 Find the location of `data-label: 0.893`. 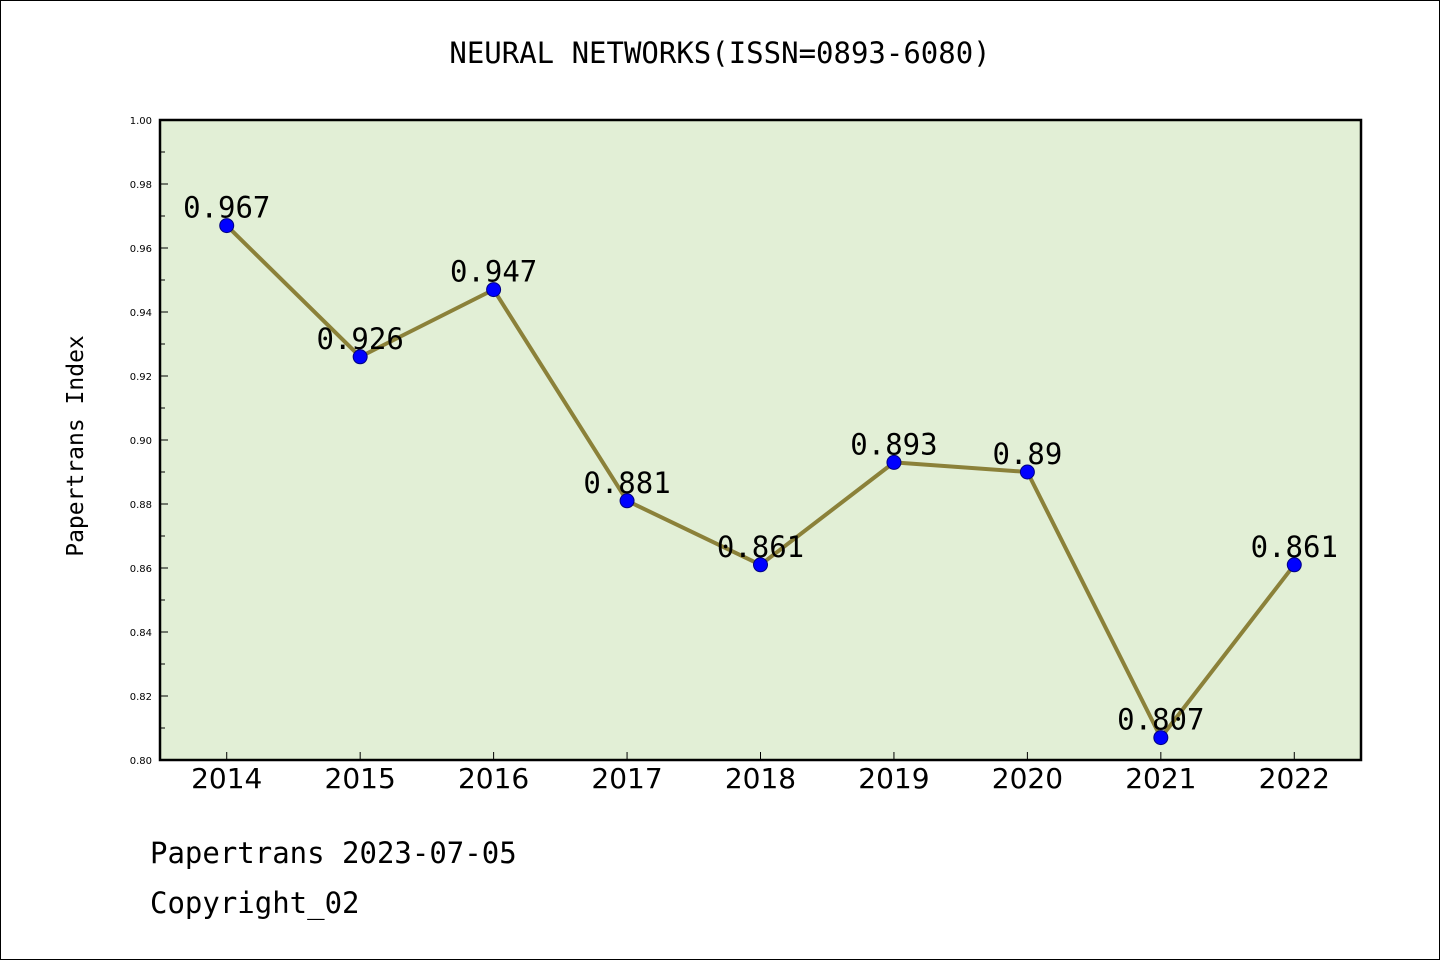

data-label: 0.893 is located at coordinates (893, 444).